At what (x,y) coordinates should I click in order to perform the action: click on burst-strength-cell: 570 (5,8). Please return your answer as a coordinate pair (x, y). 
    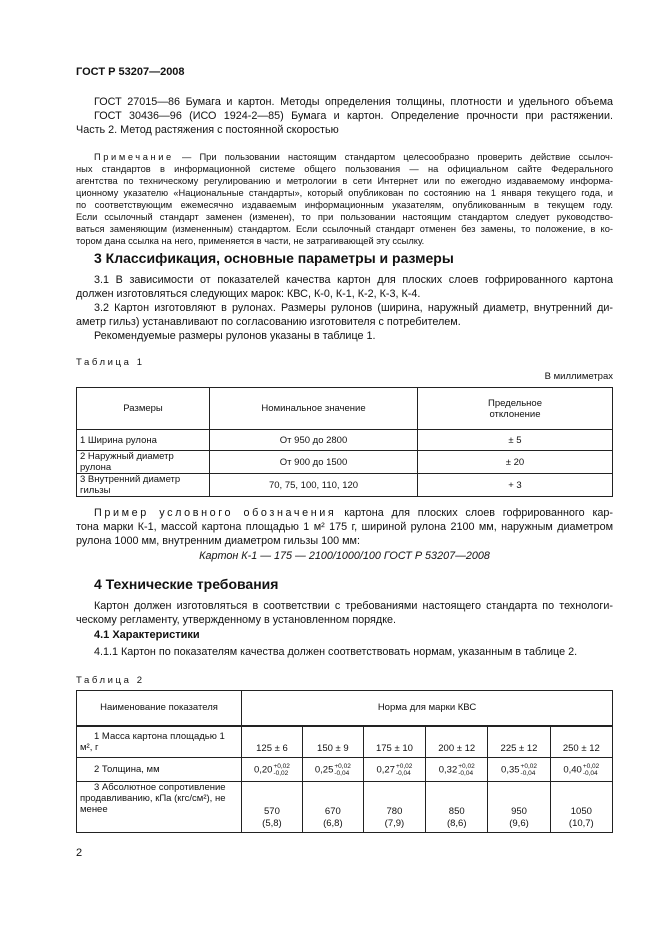
    Looking at the image, I should click on (272, 807).